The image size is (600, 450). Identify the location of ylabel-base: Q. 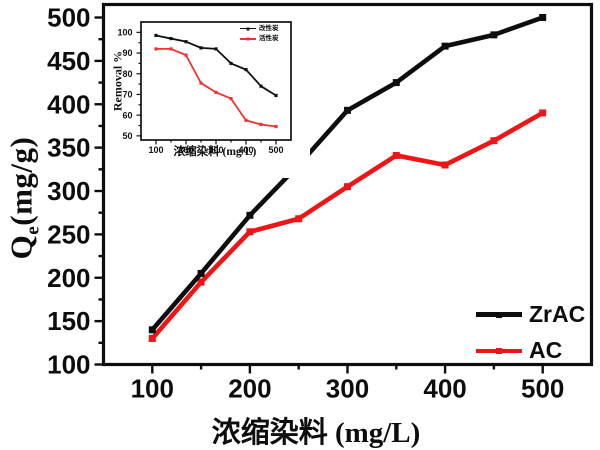
(21, 247).